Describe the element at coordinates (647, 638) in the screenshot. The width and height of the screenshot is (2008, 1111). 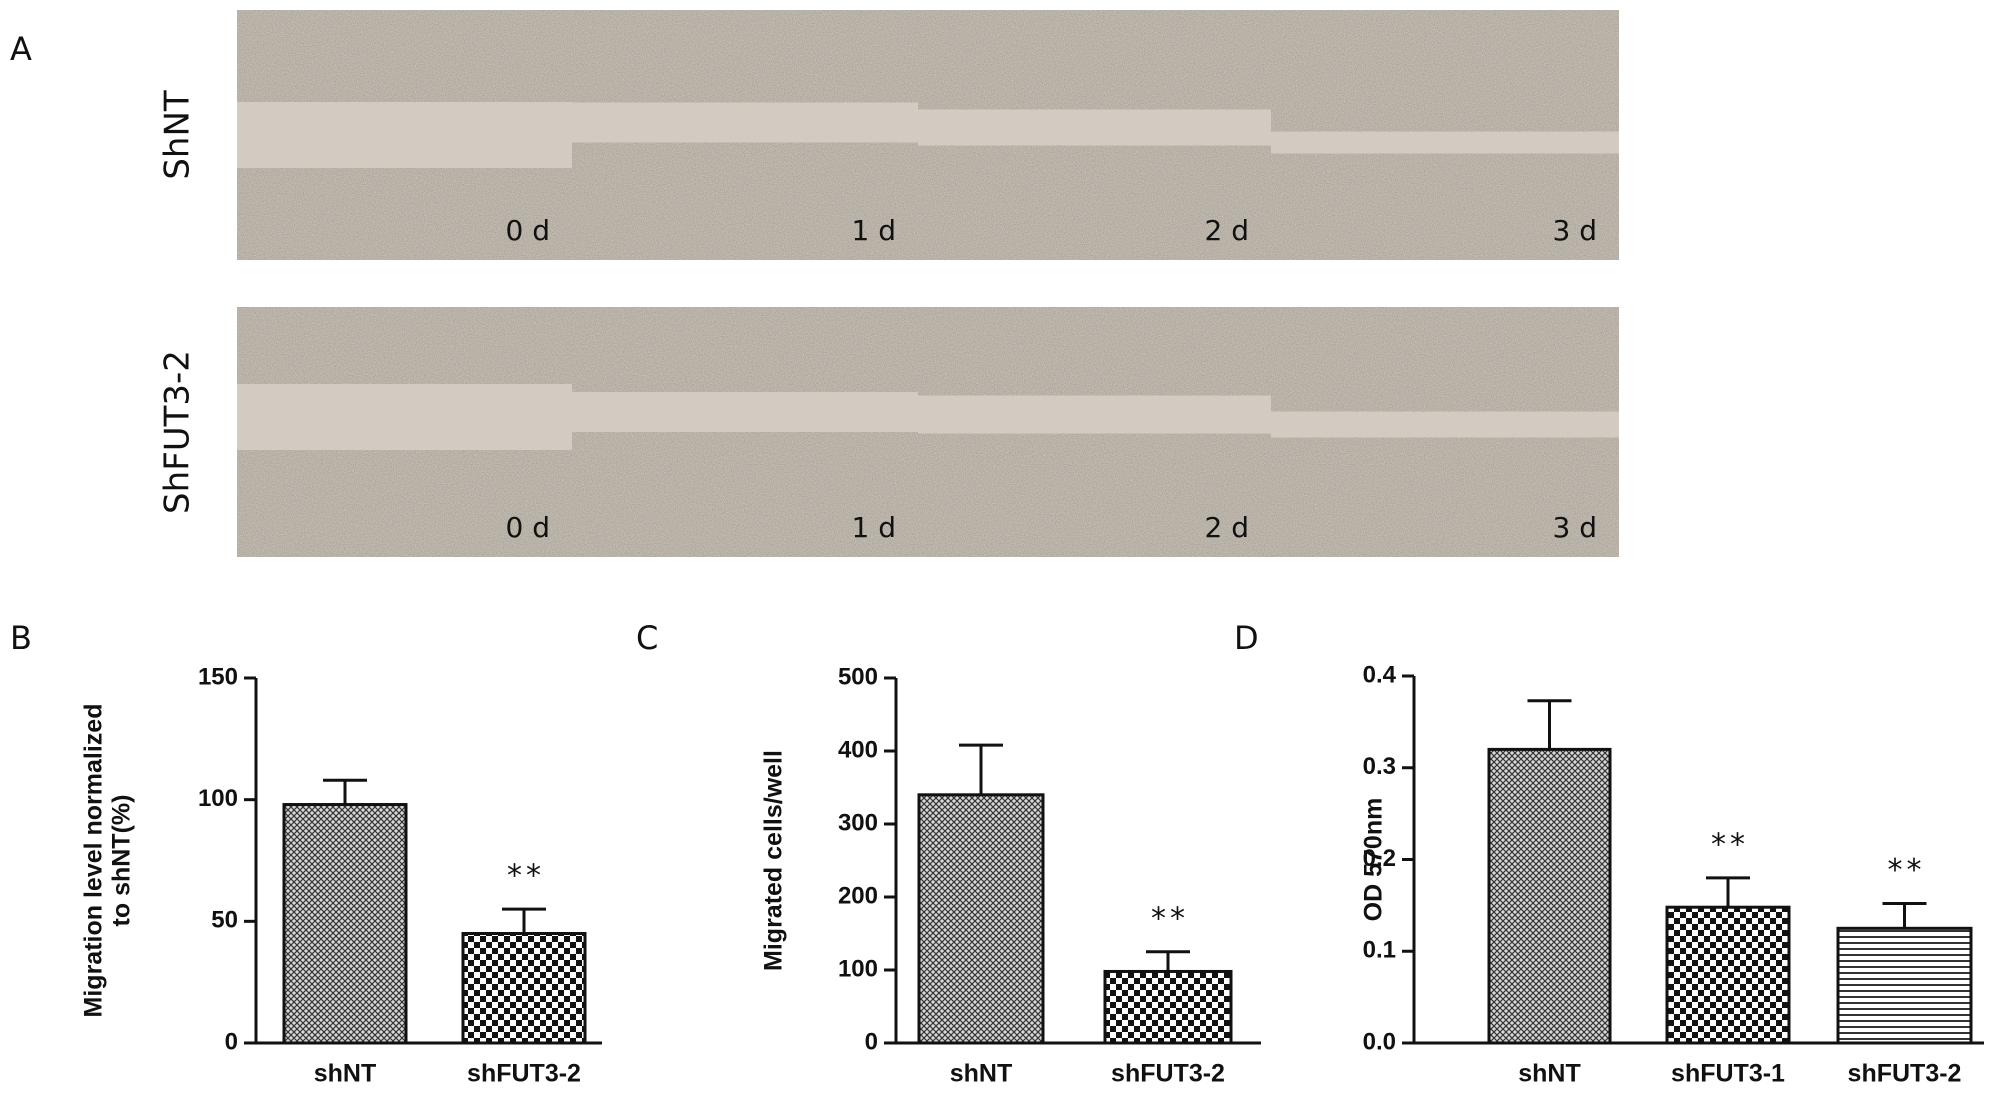
I see `panel-label: C` at that location.